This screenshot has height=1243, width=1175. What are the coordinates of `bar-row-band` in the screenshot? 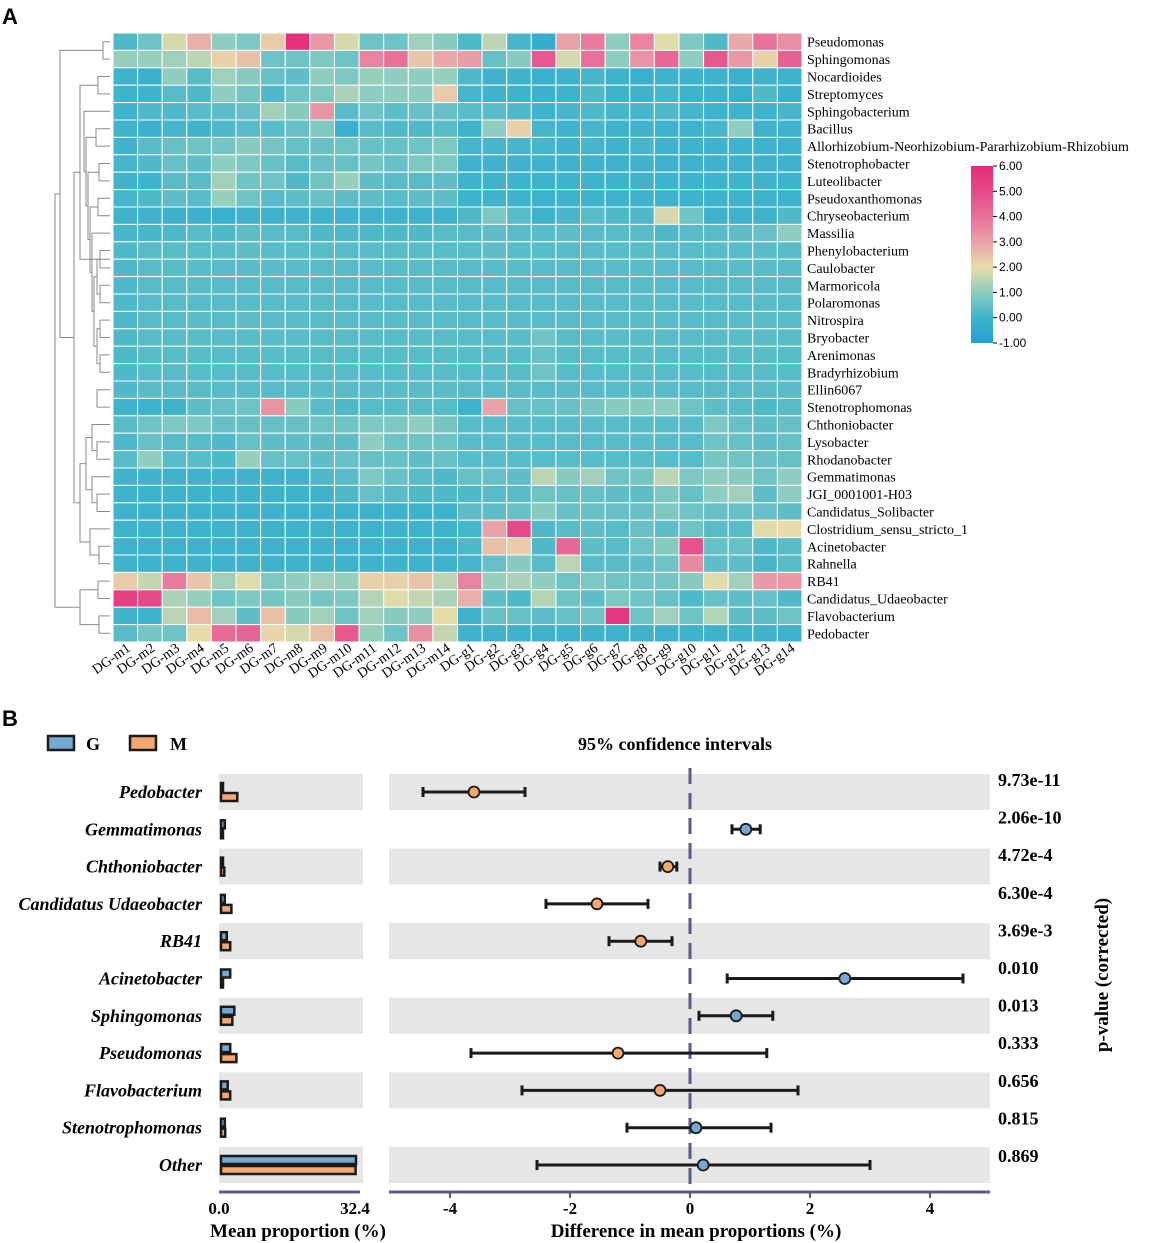 It's located at (291, 941).